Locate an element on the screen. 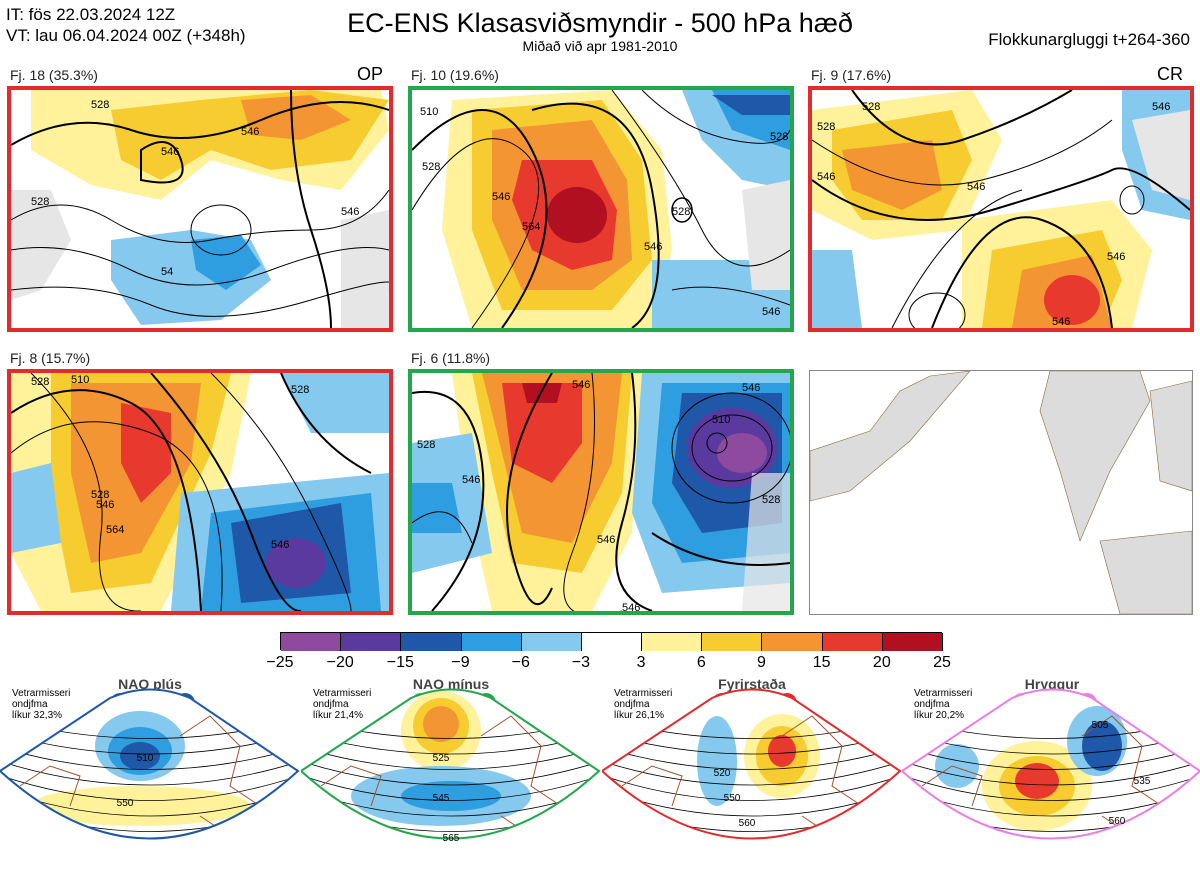 The width and height of the screenshot is (1200, 871). colorbar-tick-label: 3 is located at coordinates (641, 662).